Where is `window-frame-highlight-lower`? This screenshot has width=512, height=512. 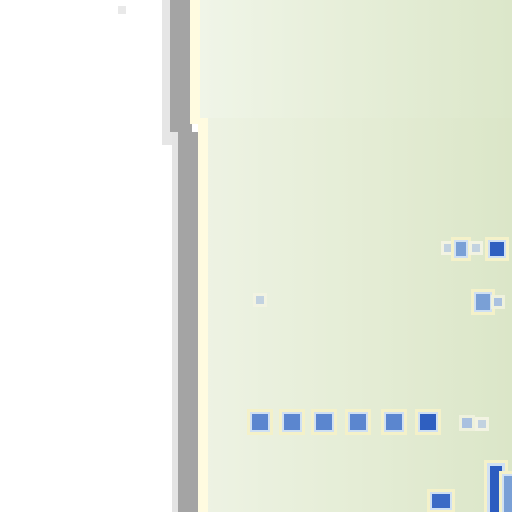 window-frame-highlight-lower is located at coordinates (203, 315).